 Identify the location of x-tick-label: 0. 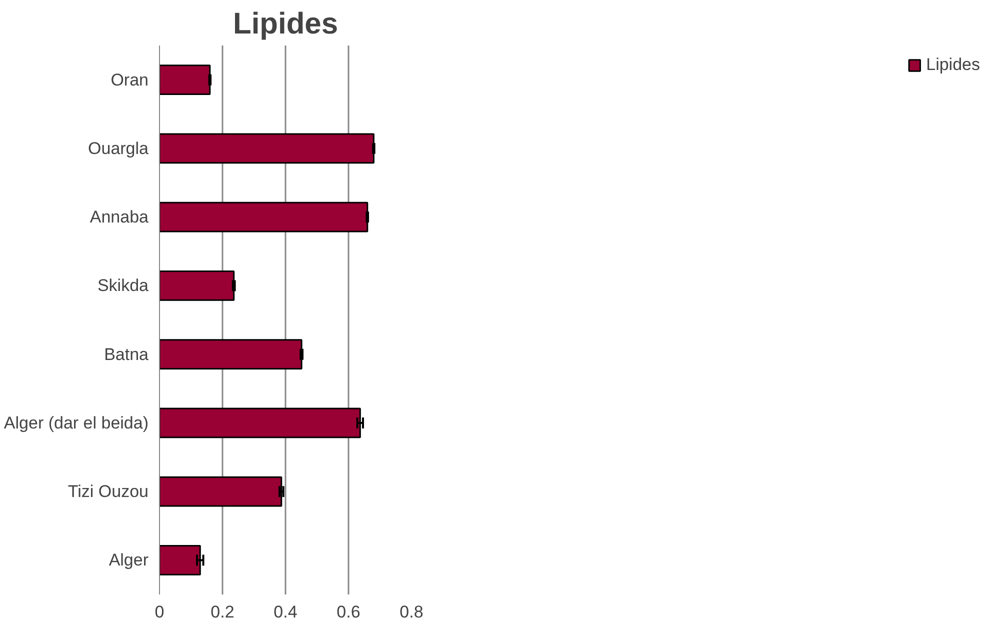
(159, 612).